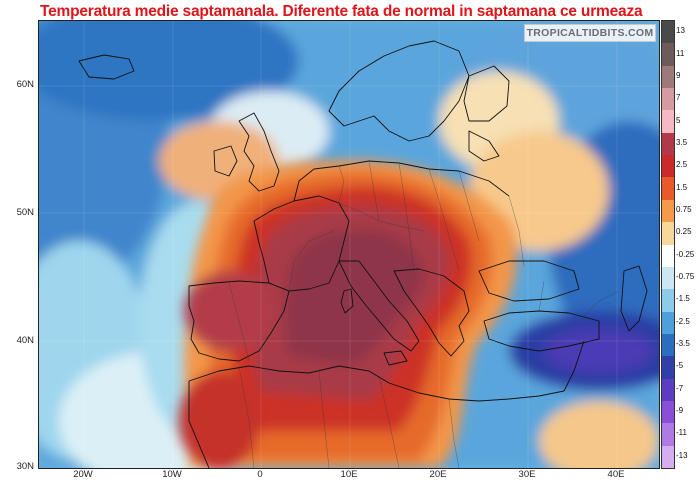 The height and width of the screenshot is (487, 696). Describe the element at coordinates (260, 474) in the screenshot. I see `lon-label-0: 0` at that location.